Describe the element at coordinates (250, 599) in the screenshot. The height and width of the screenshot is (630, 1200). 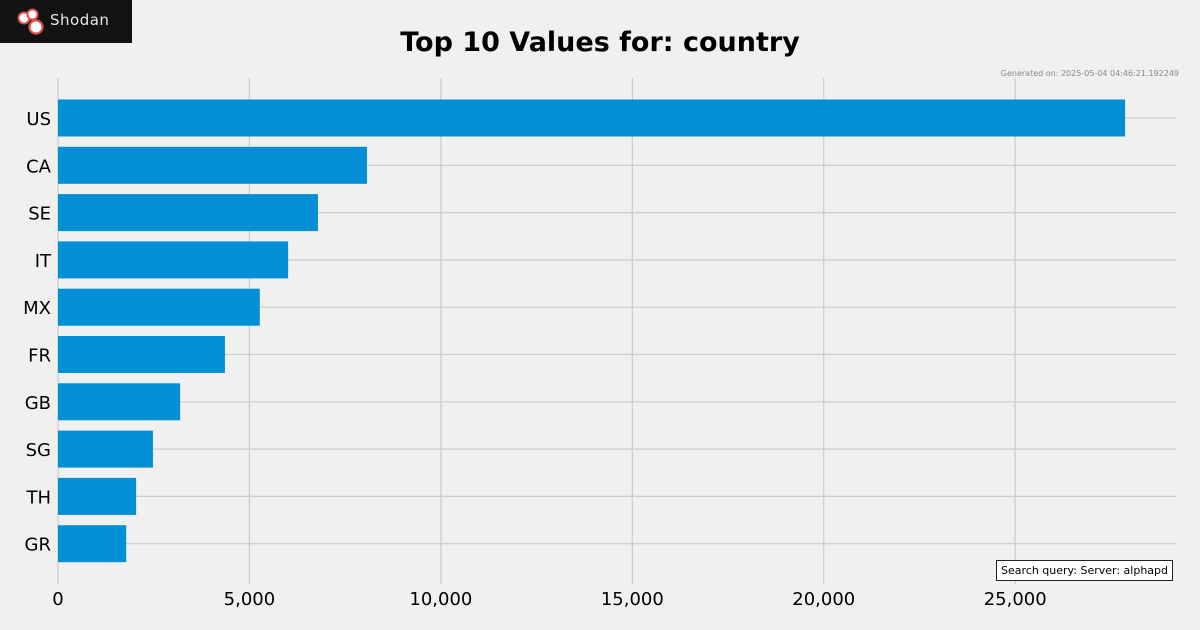
I see `x-tick-label: 5,000` at that location.